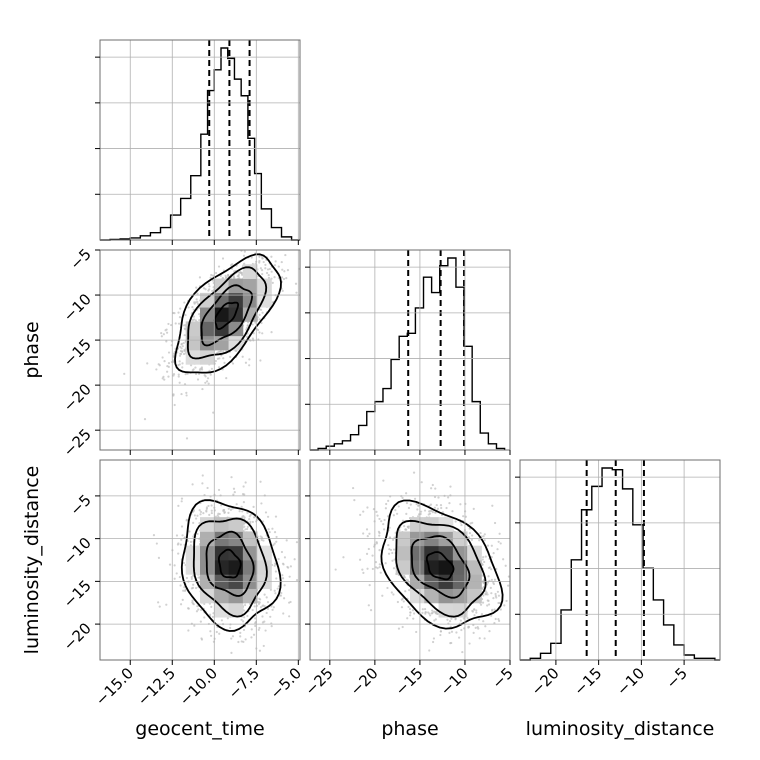  What do you see at coordinates (77, 593) in the screenshot?
I see `y-tick-label: −15` at bounding box center [77, 593].